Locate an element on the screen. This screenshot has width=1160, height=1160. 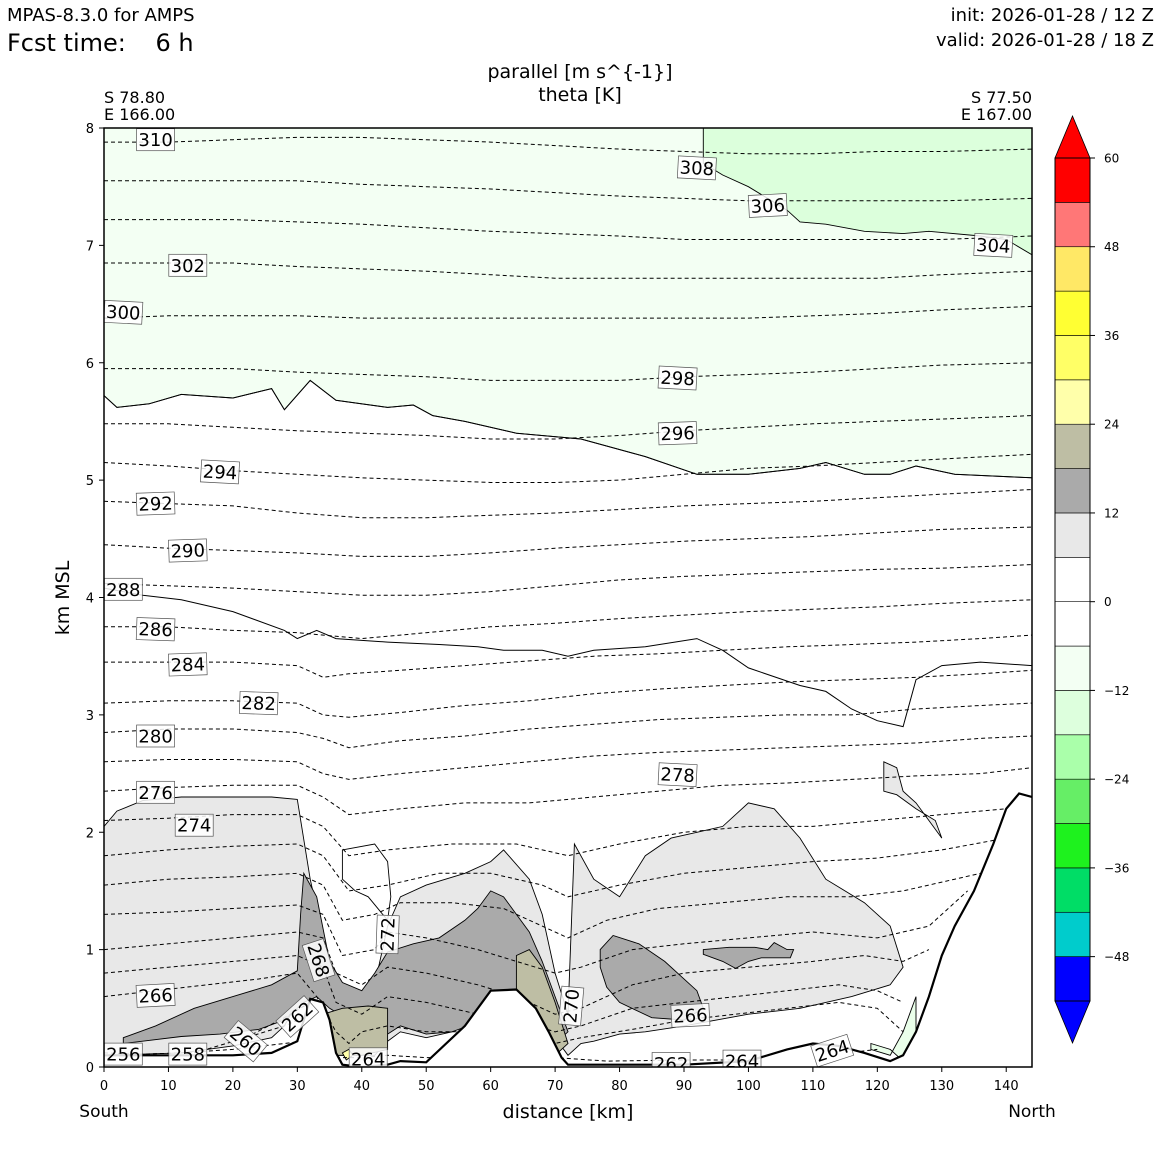
start-lon: E 166.00 is located at coordinates (139, 114).